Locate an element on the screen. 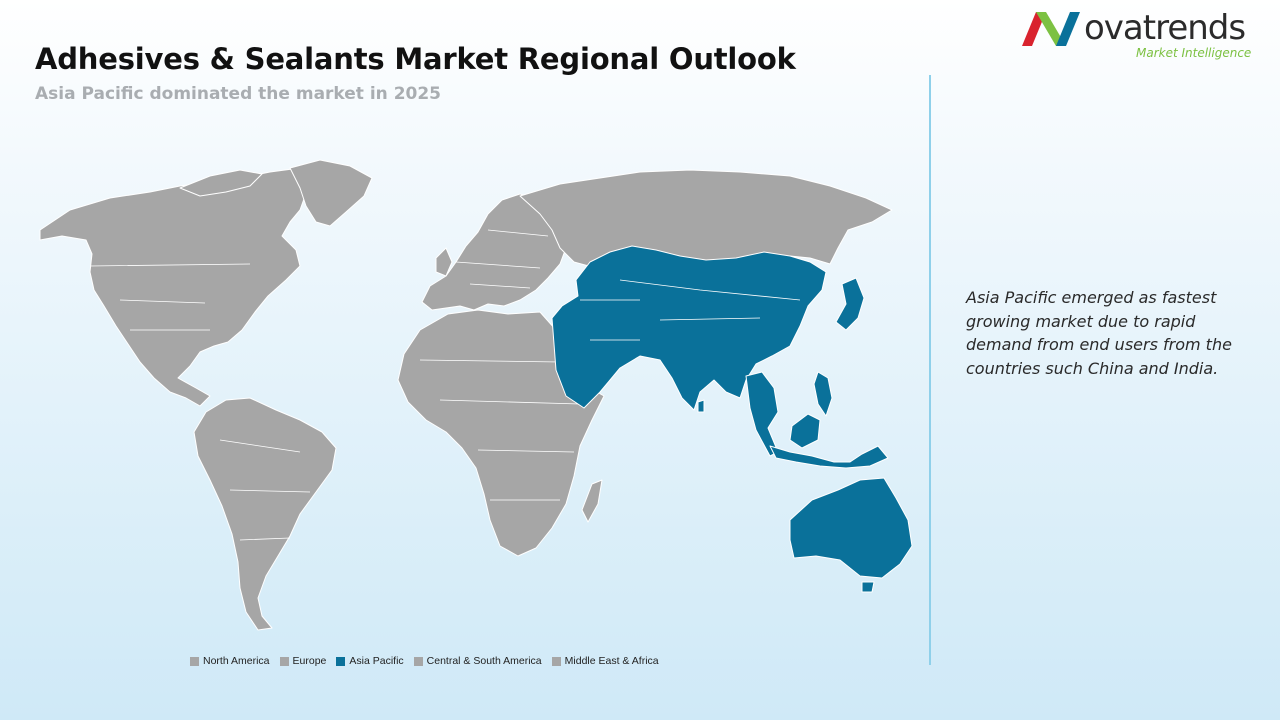 The width and height of the screenshot is (1280, 720). region-asia-pacific is located at coordinates (732, 419).